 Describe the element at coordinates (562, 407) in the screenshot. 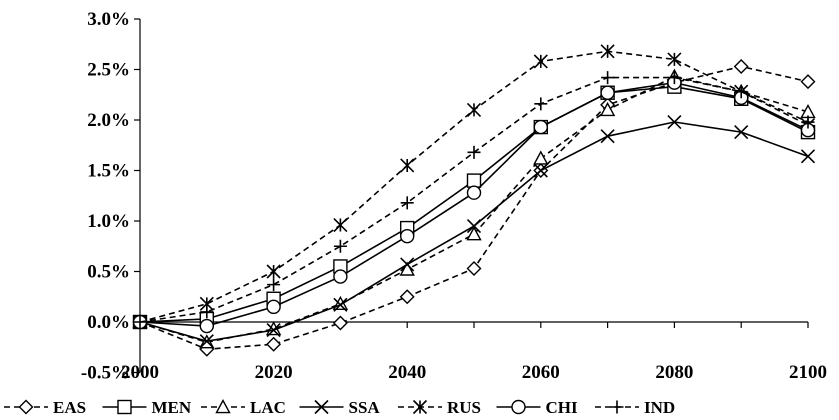

I see `legend-label-chi: CHI` at that location.